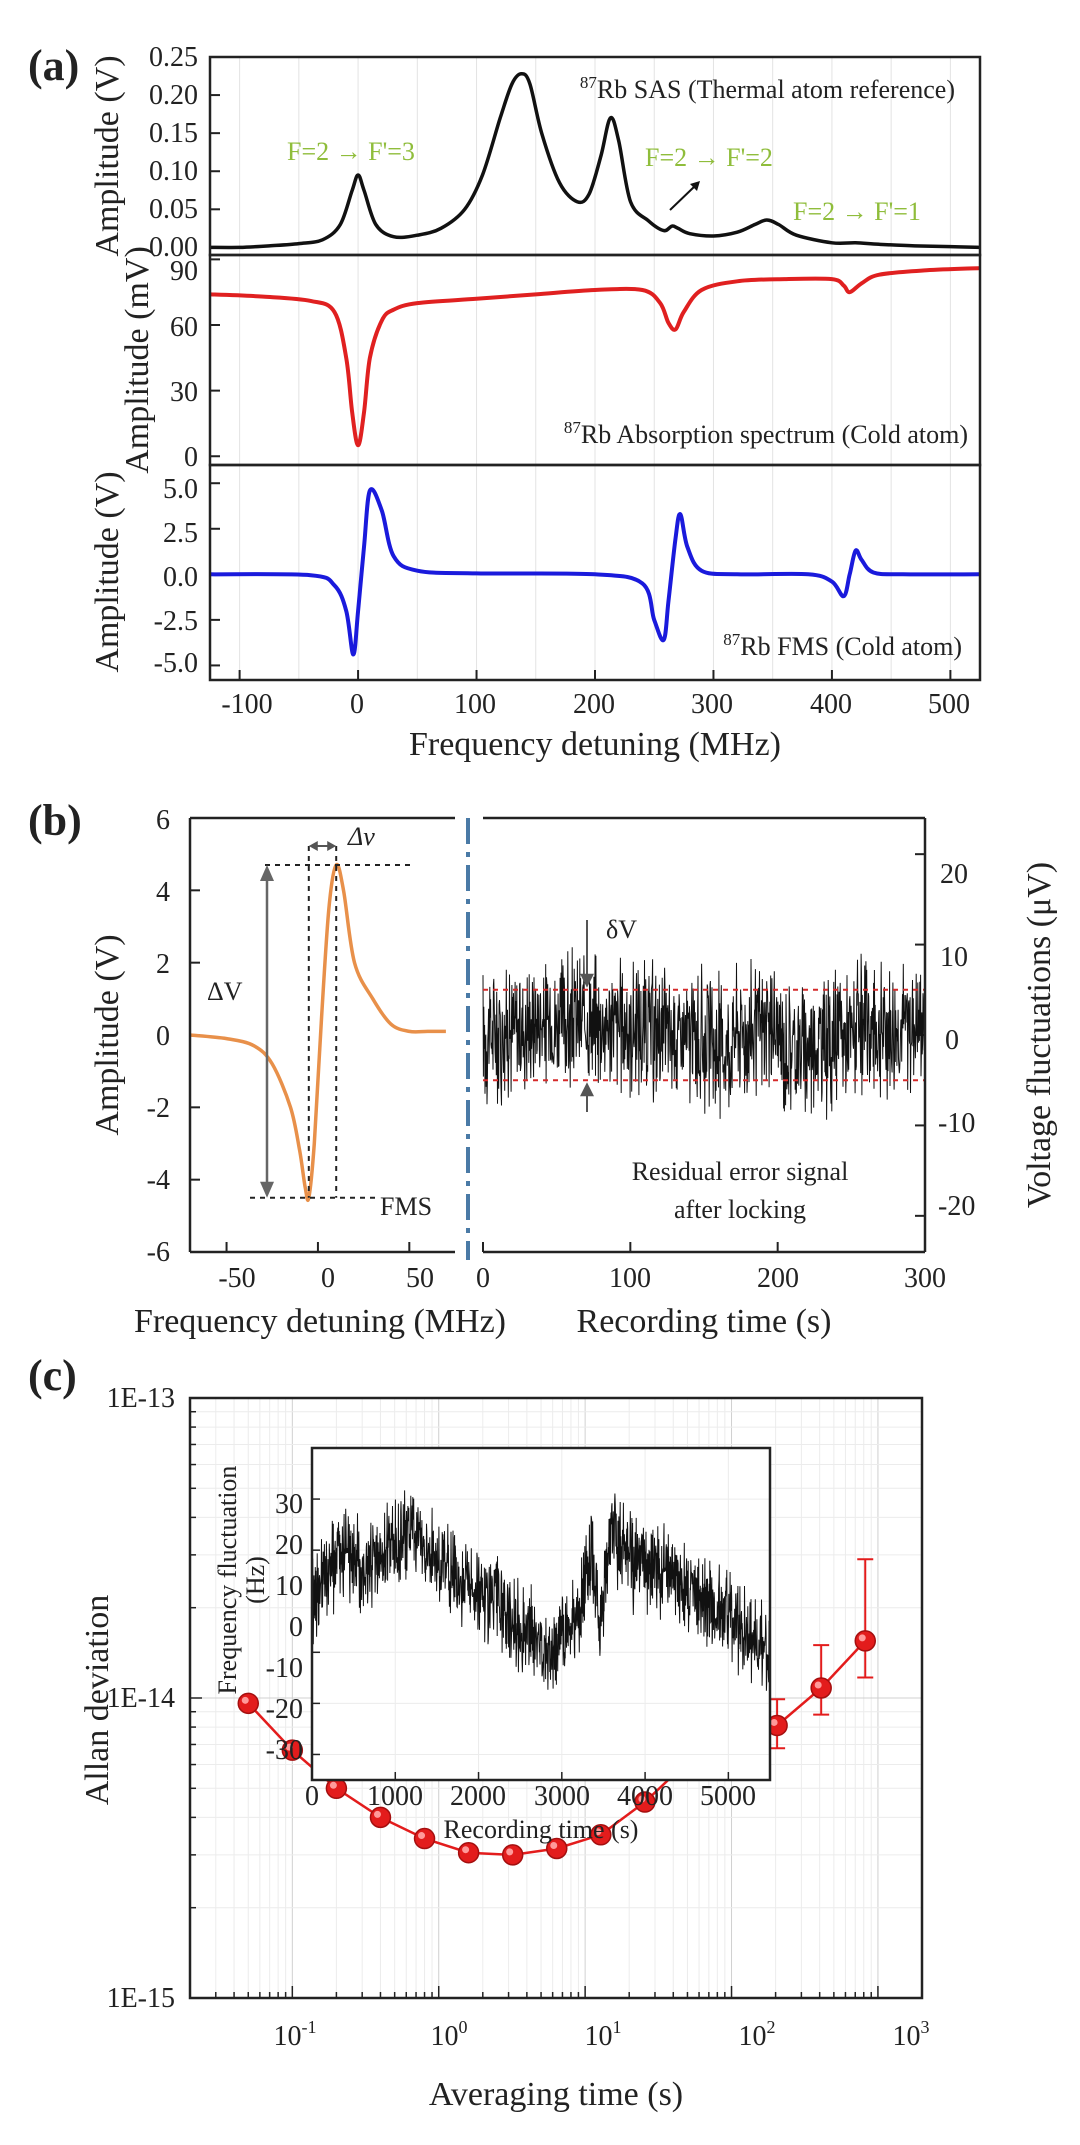 This screenshot has height=2145, width=1080. I want to click on inset-xtick-label: 5000, so click(728, 1796).